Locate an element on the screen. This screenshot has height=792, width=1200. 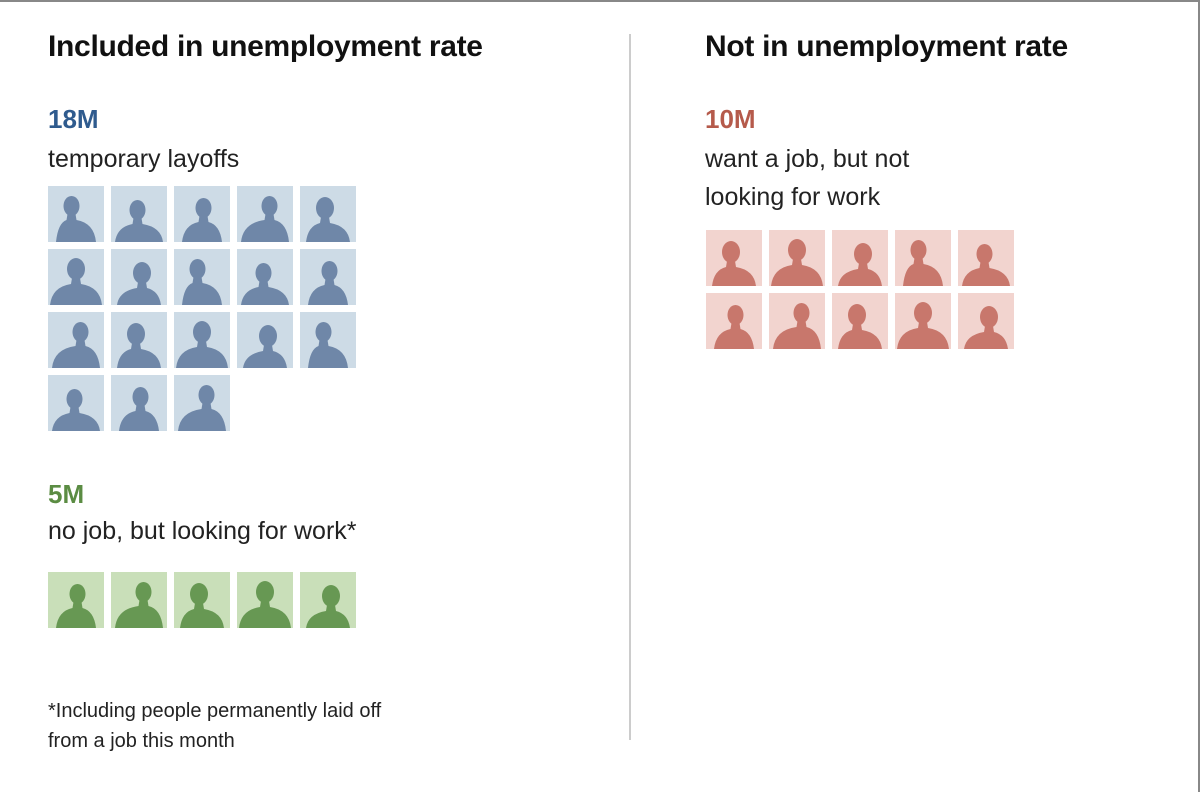
want-job-label: want a job, but not looking for work is located at coordinates (807, 178).